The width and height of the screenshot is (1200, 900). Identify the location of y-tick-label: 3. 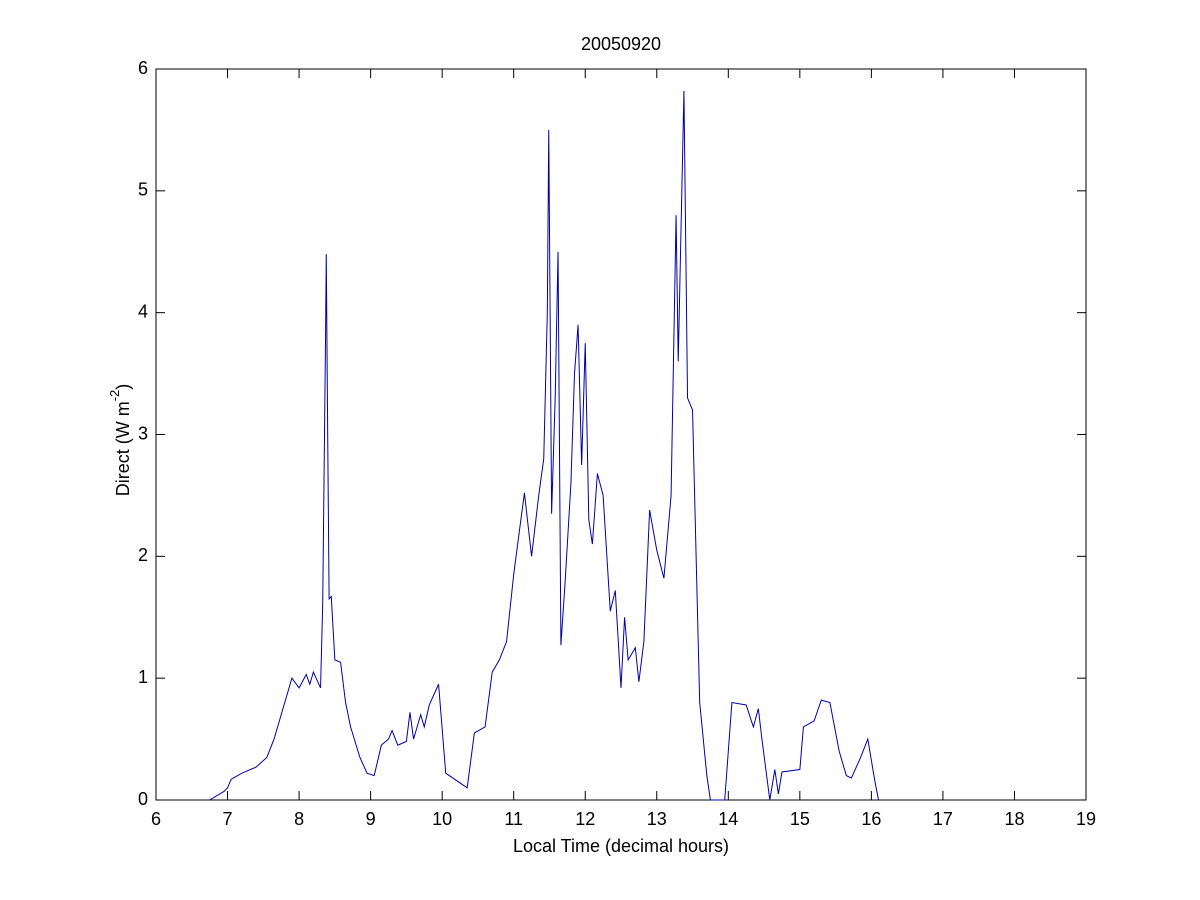
(143, 433).